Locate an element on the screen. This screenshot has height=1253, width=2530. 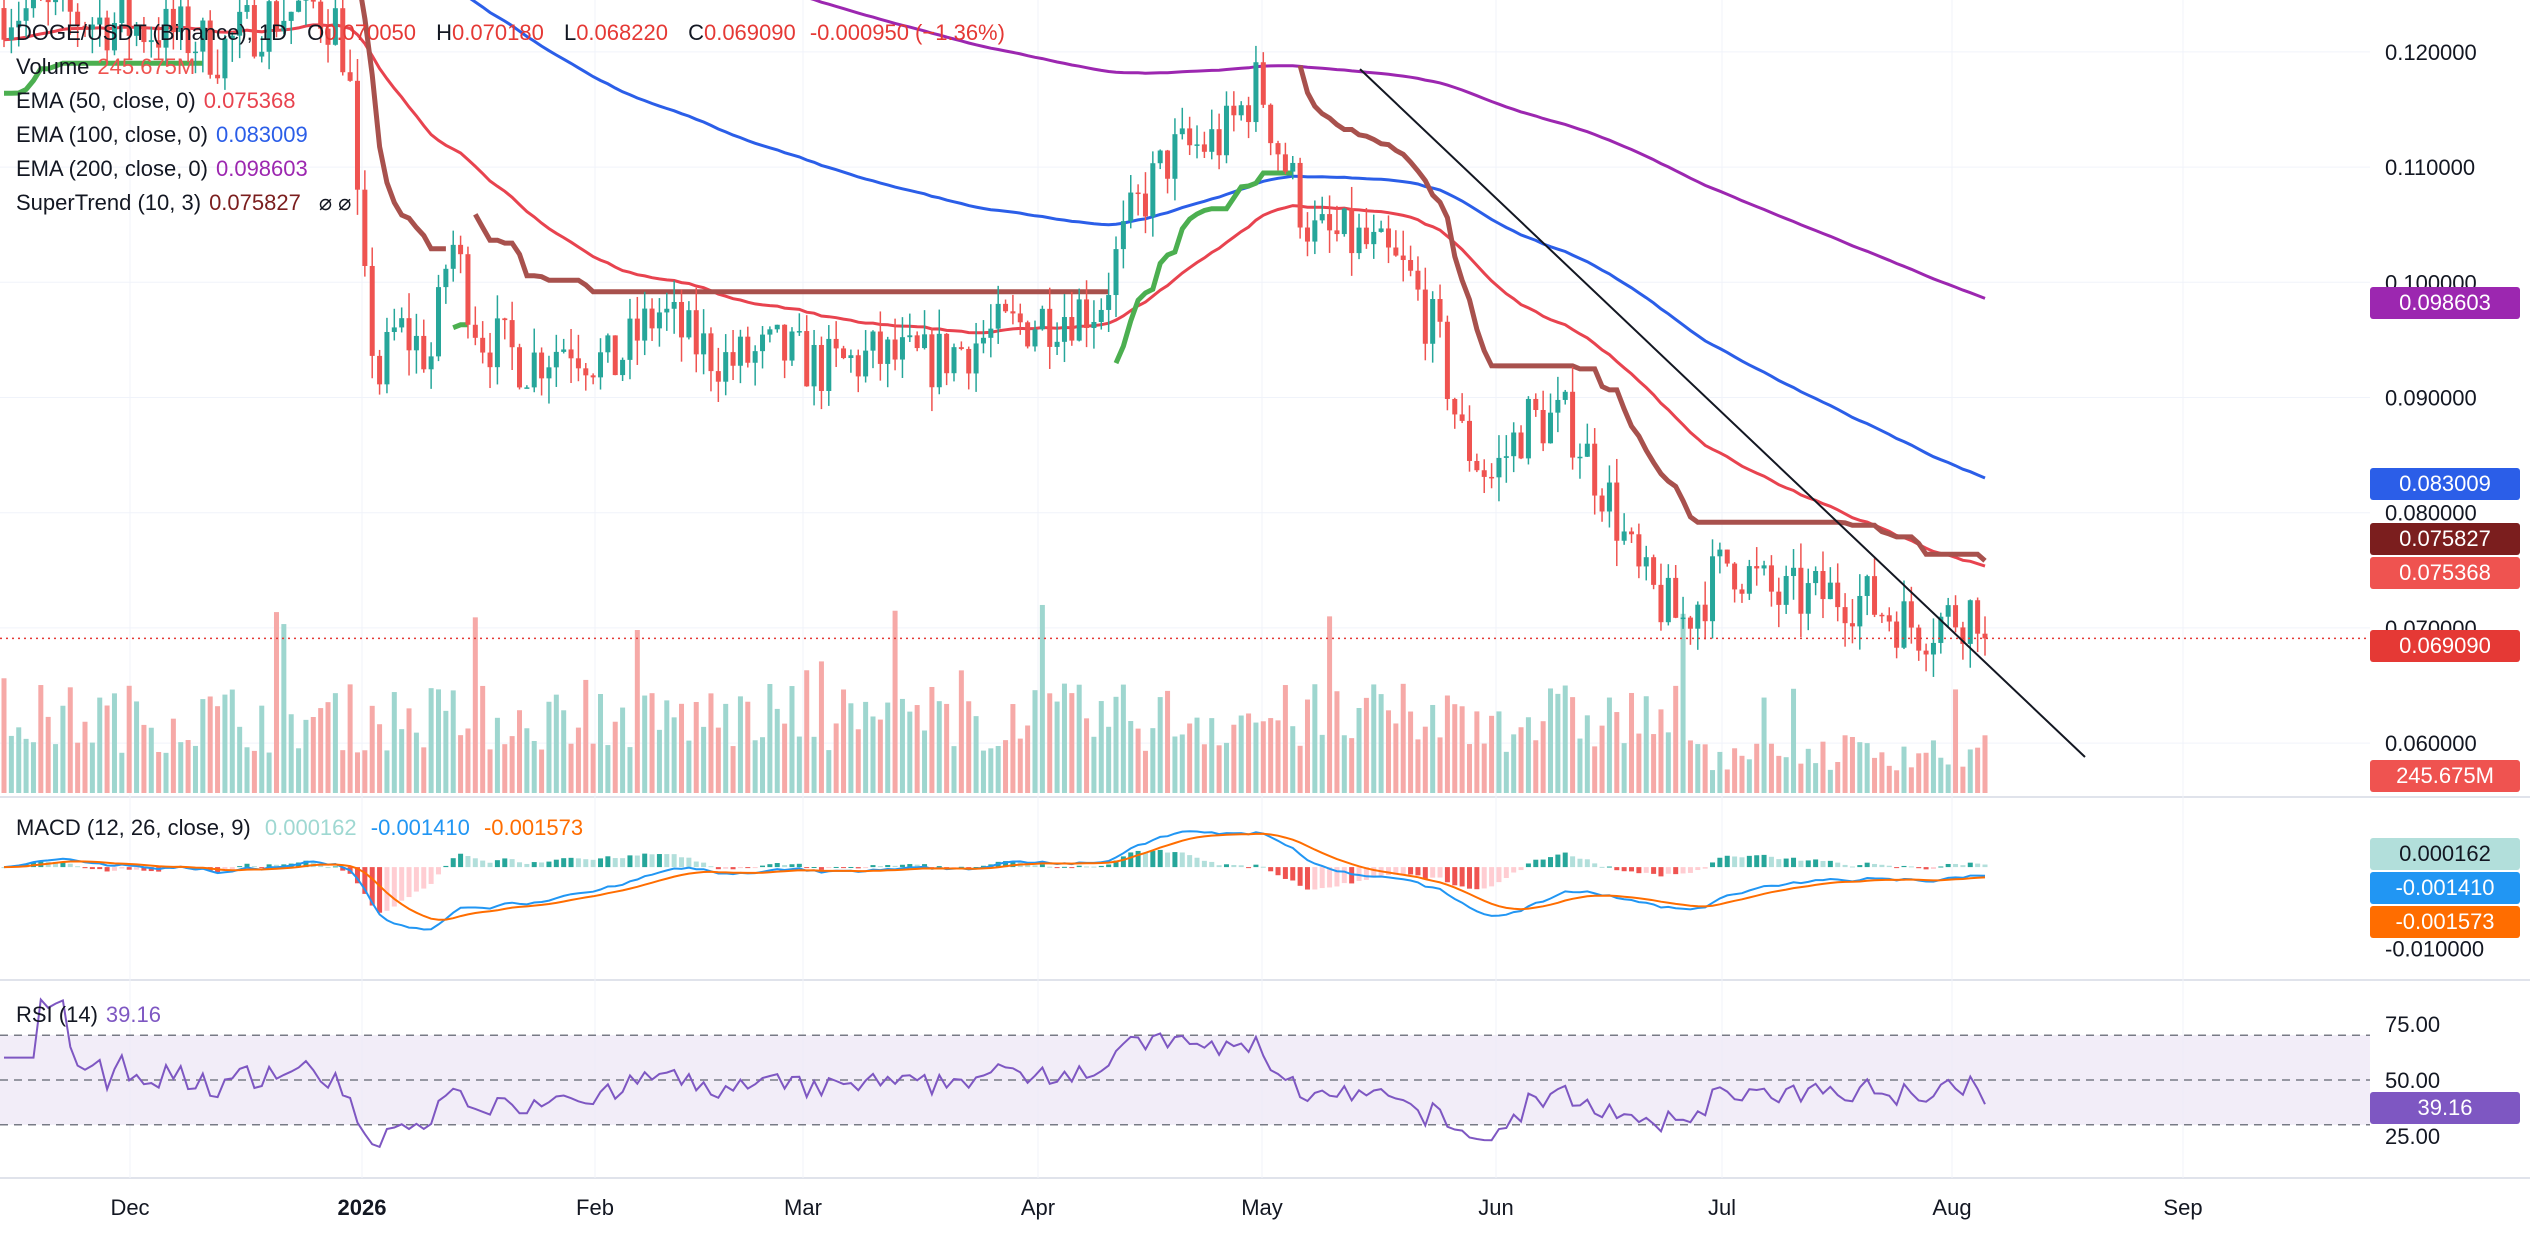
legend-supertrend: SuperTrend (10, 3) 0.075827 ⌀ ⌀ is located at coordinates (184, 202).